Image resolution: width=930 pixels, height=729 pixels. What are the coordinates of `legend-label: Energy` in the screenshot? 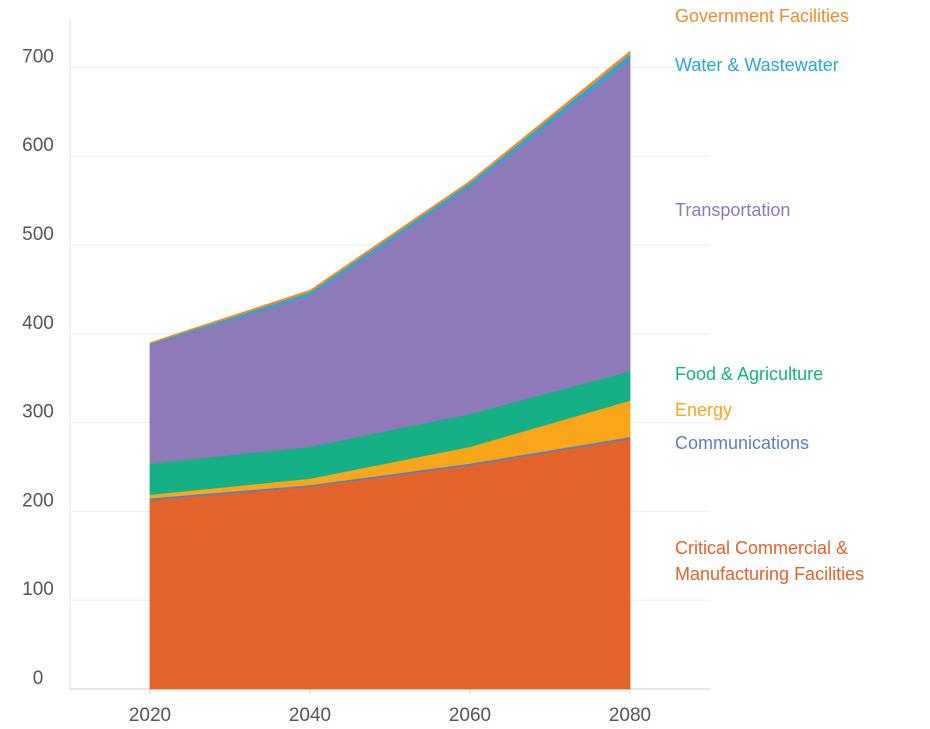 It's located at (704, 410).